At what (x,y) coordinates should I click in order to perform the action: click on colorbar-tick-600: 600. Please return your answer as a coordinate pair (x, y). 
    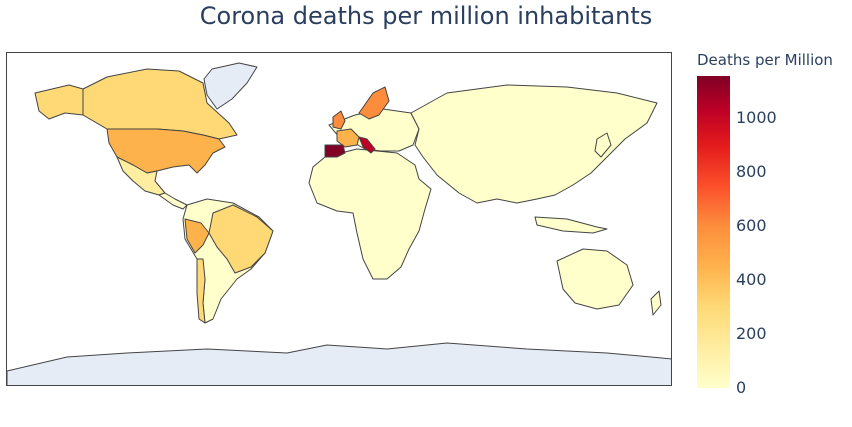
    Looking at the image, I should click on (751, 225).